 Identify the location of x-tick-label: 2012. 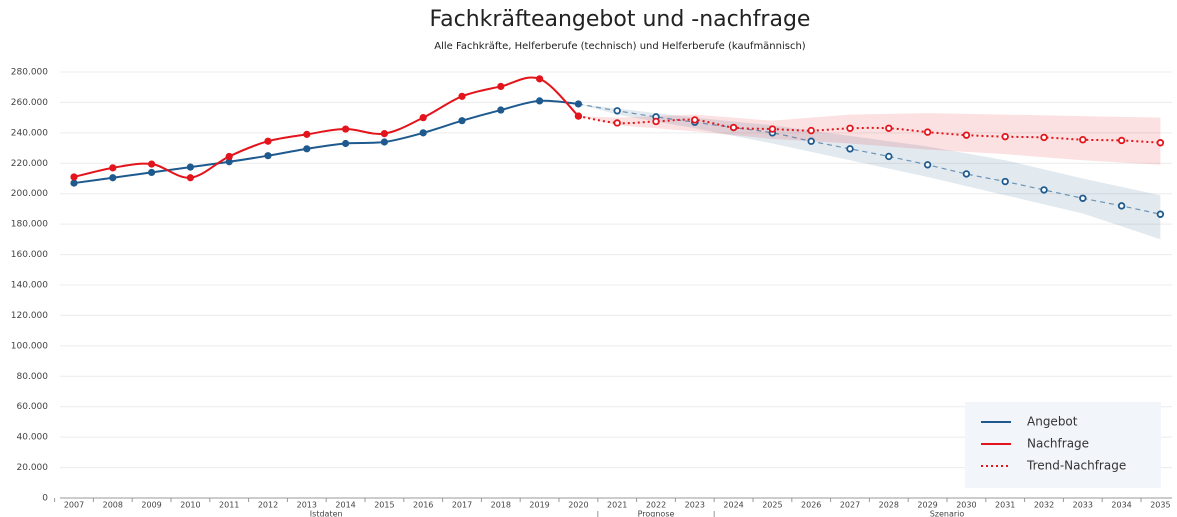
(268, 505).